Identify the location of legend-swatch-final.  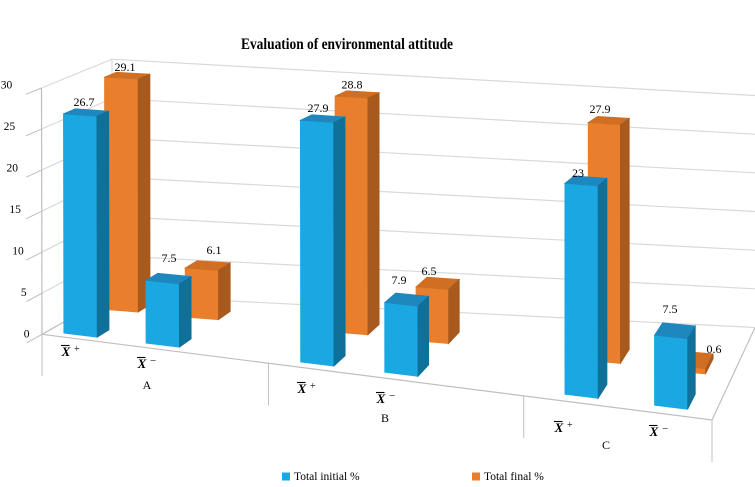
(476, 476).